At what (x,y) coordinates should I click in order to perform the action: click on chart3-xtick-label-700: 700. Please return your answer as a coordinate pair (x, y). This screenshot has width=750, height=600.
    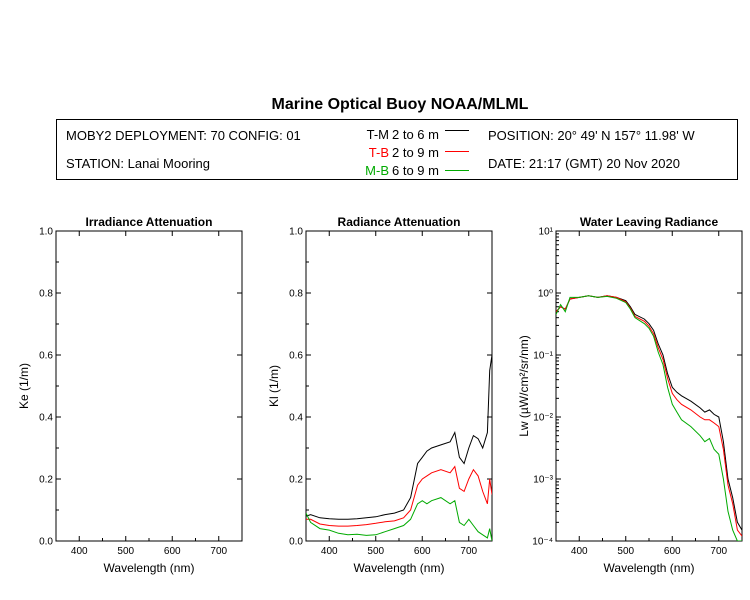
    Looking at the image, I should click on (718, 551).